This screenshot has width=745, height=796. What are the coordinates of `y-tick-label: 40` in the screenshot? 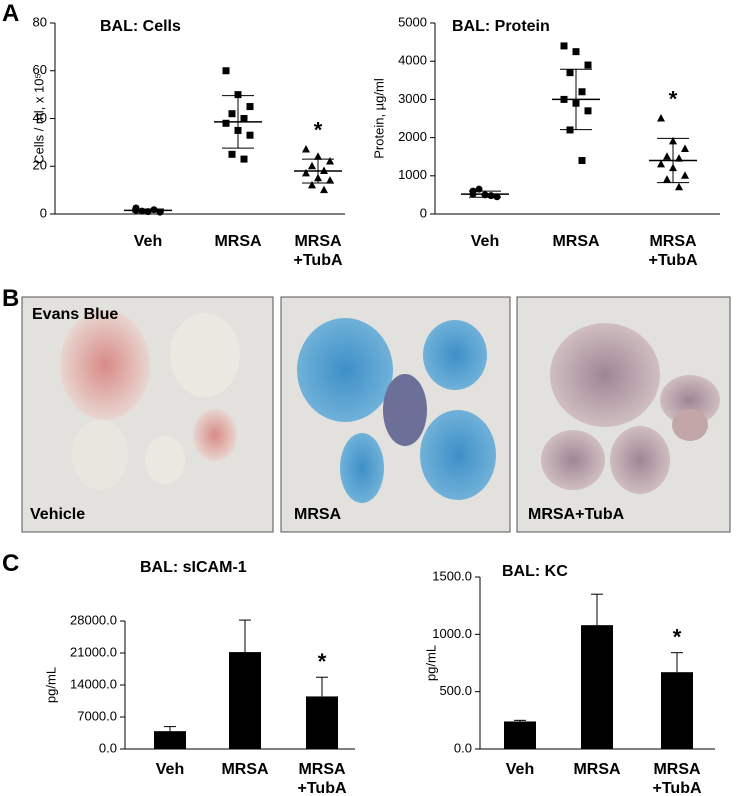 It's located at (40, 117).